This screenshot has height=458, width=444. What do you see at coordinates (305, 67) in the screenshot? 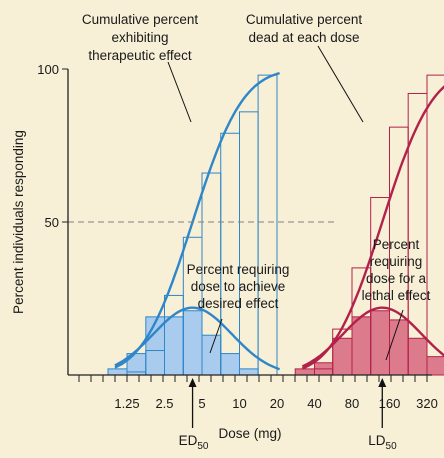
I see `annotation: Cumulative percent dead at each dose` at bounding box center [305, 67].